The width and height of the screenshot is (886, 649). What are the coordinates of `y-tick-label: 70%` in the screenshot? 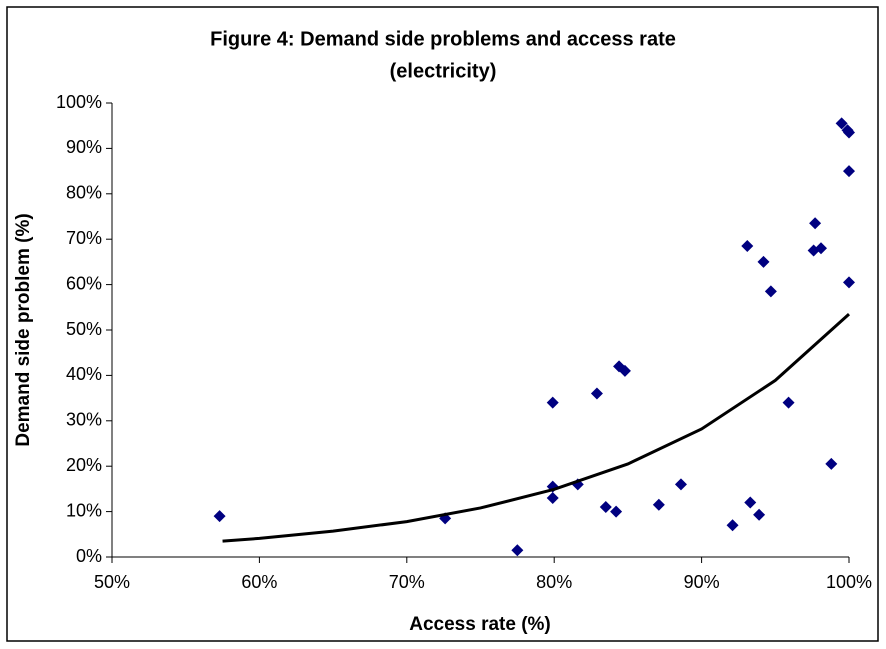 It's located at (84, 238).